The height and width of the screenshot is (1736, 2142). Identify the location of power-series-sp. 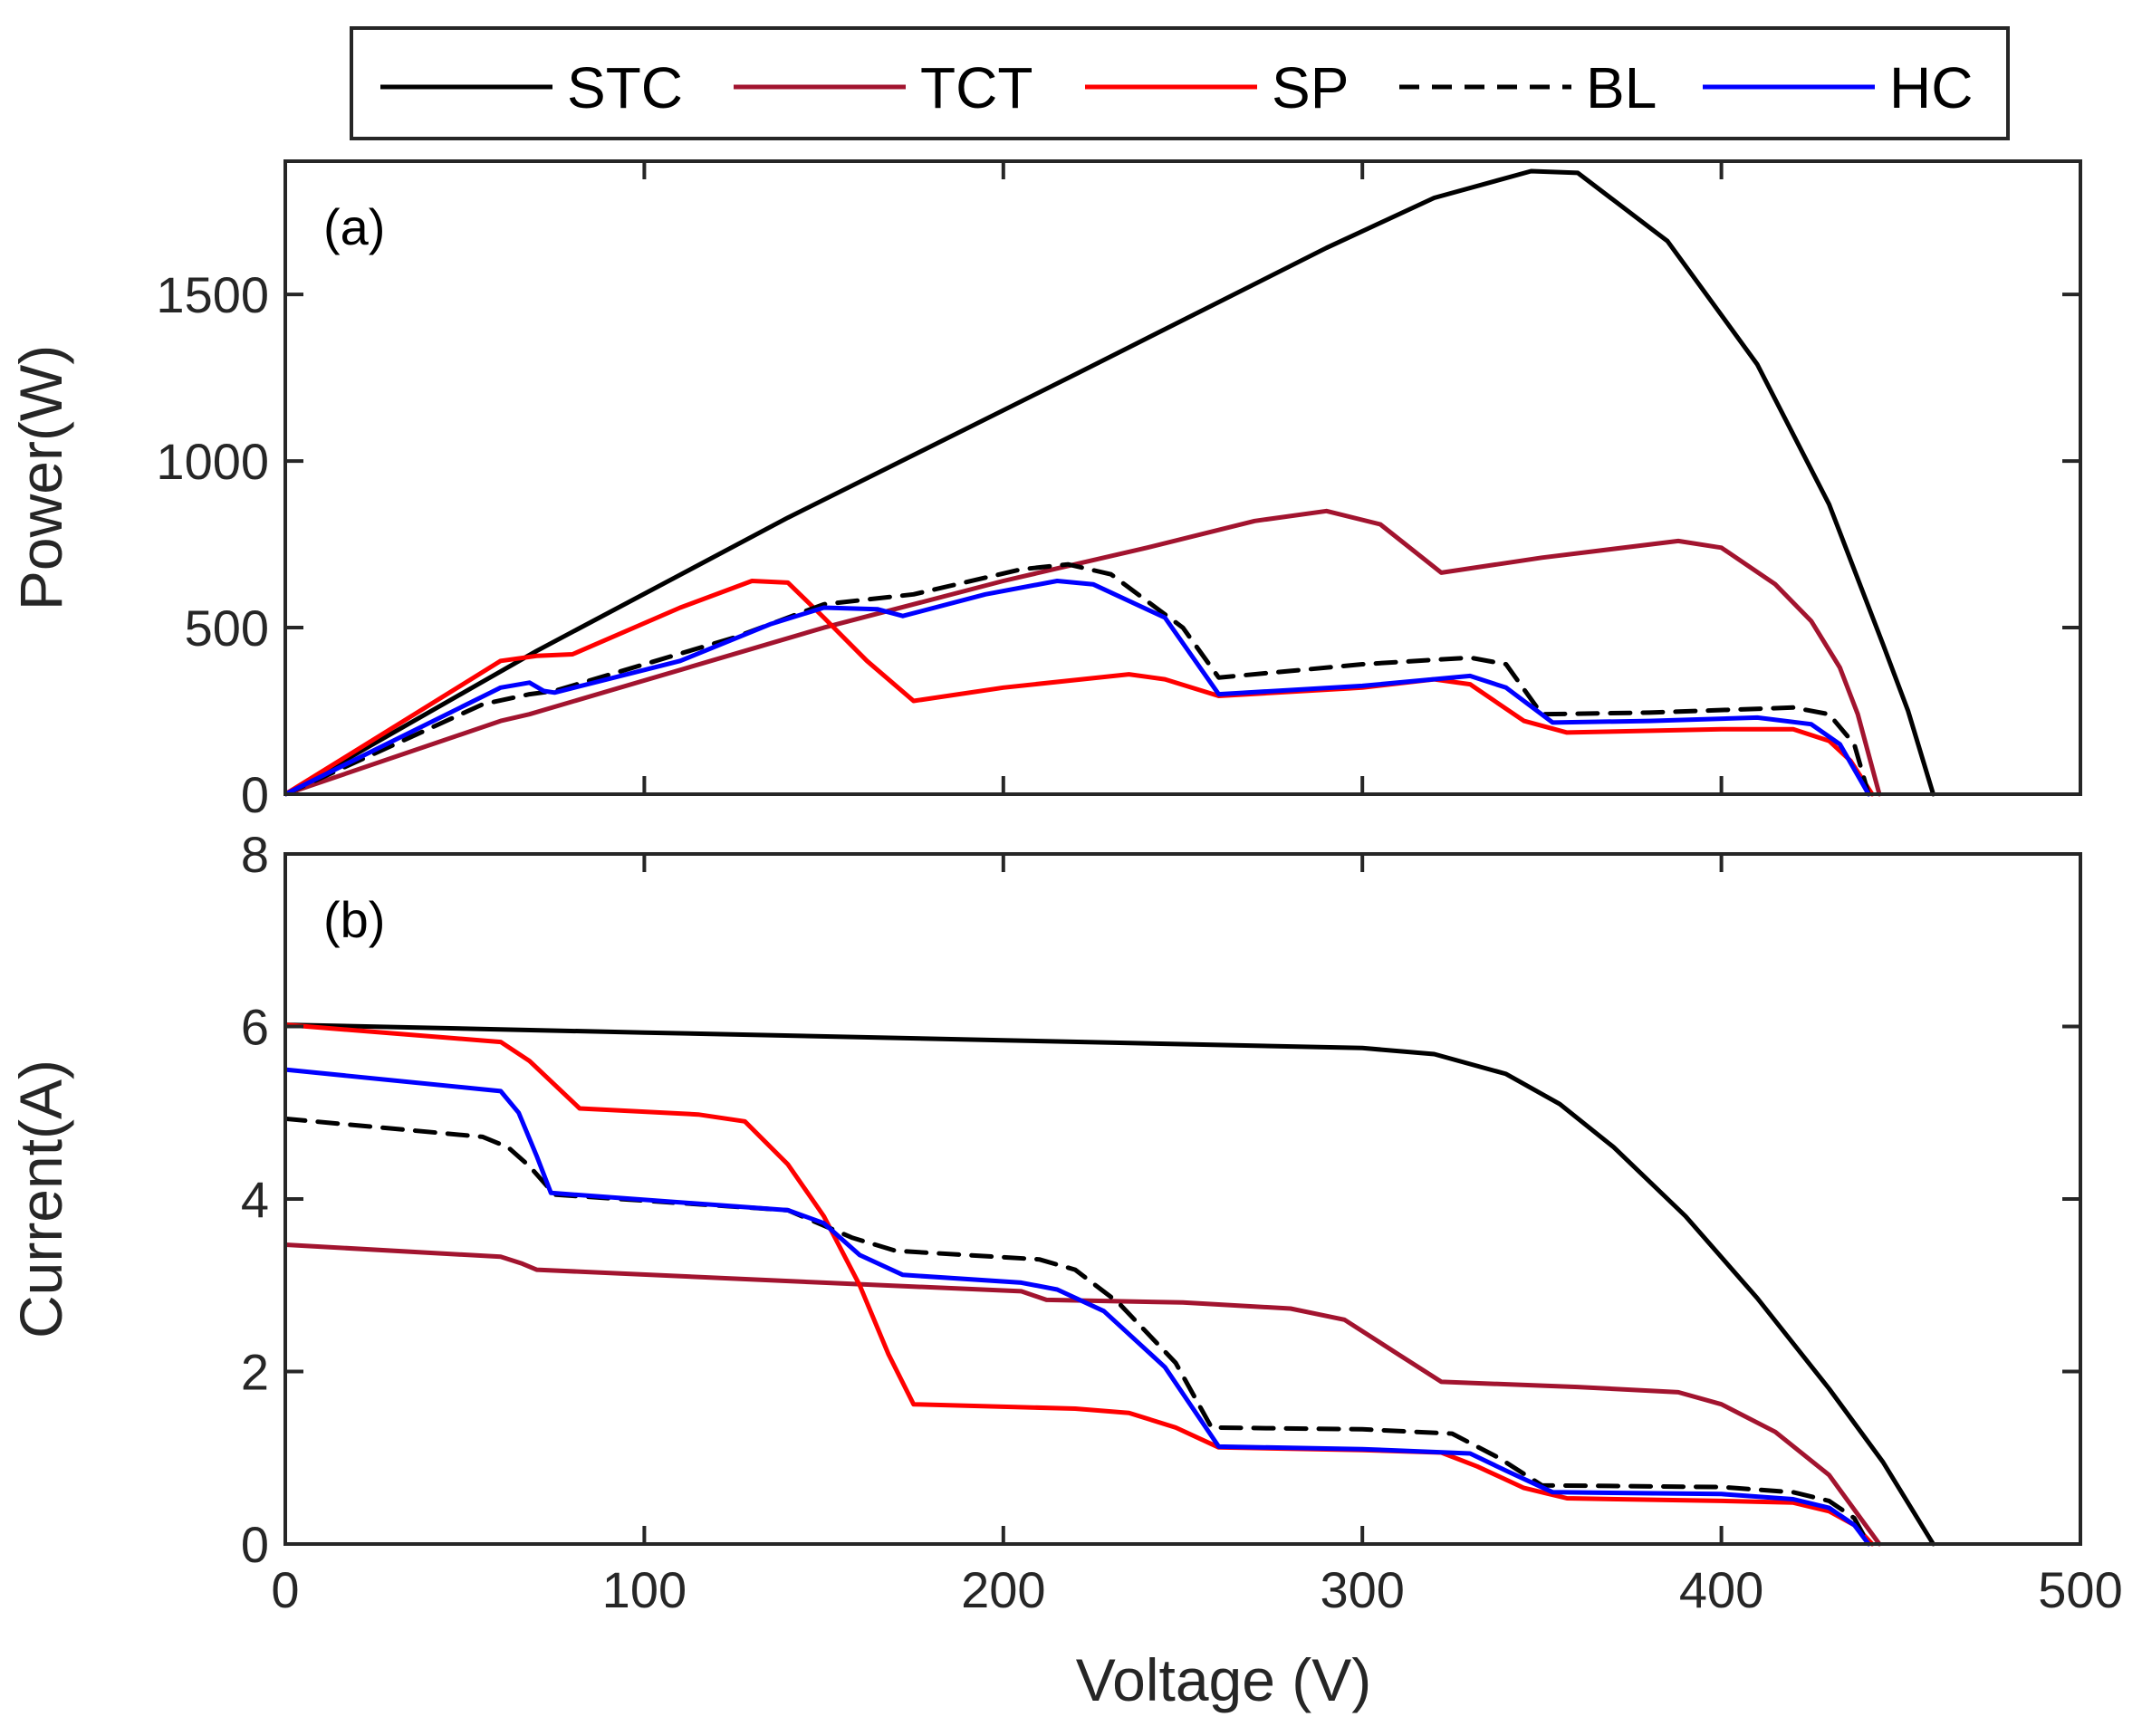
(1080, 688).